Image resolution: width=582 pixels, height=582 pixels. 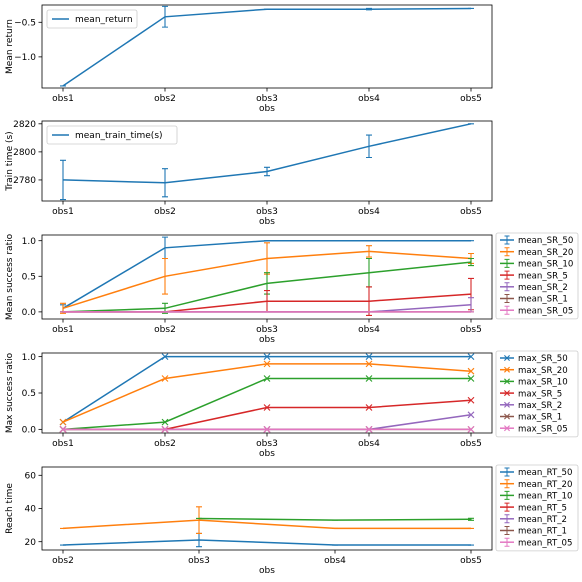 I want to click on legend-label: mean_SR_1, so click(x=543, y=300).